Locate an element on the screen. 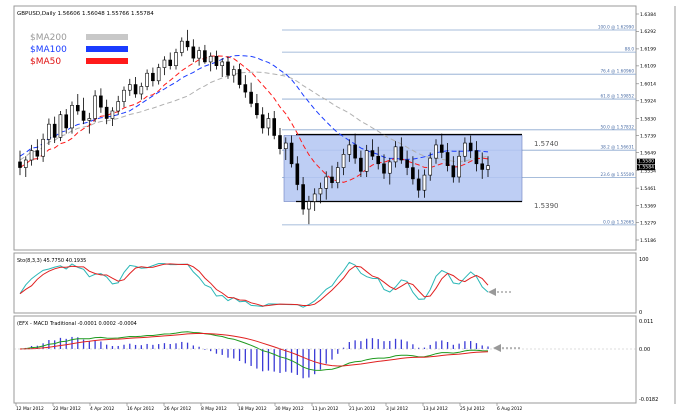 The height and width of the screenshot is (414, 686). time-tick-label: 13 Jul 2012 is located at coordinates (435, 409).